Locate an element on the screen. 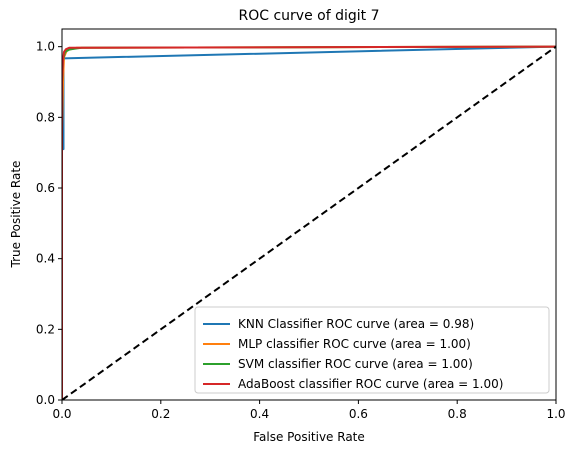 Image resolution: width=578 pixels, height=453 pixels. y-axis-ticks: 0.0 0.2 0.4 0.6 0.8 1.0 is located at coordinates (49, 223).